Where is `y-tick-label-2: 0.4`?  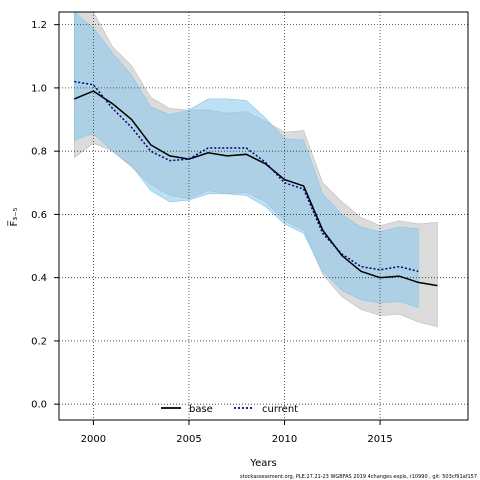 y-tick-label-2: 0.4 is located at coordinates (39, 278).